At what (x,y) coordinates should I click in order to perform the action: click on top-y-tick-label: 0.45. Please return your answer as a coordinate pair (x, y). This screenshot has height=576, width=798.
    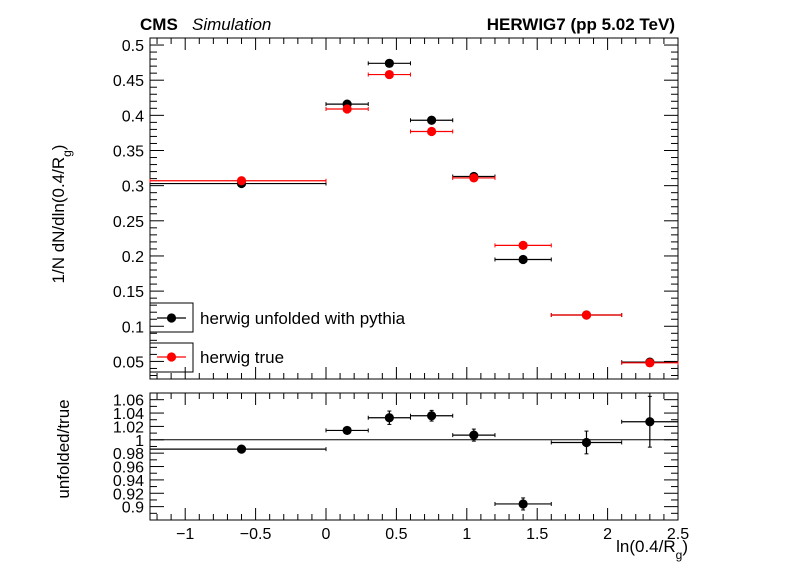
    Looking at the image, I should click on (128, 81).